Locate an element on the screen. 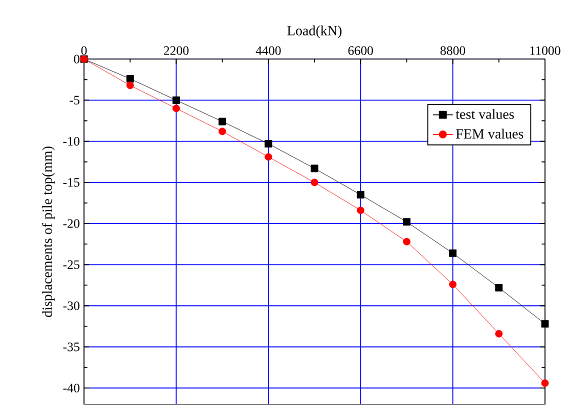 Image resolution: width=580 pixels, height=408 pixels. y-tick-label: -20 is located at coordinates (71, 223).